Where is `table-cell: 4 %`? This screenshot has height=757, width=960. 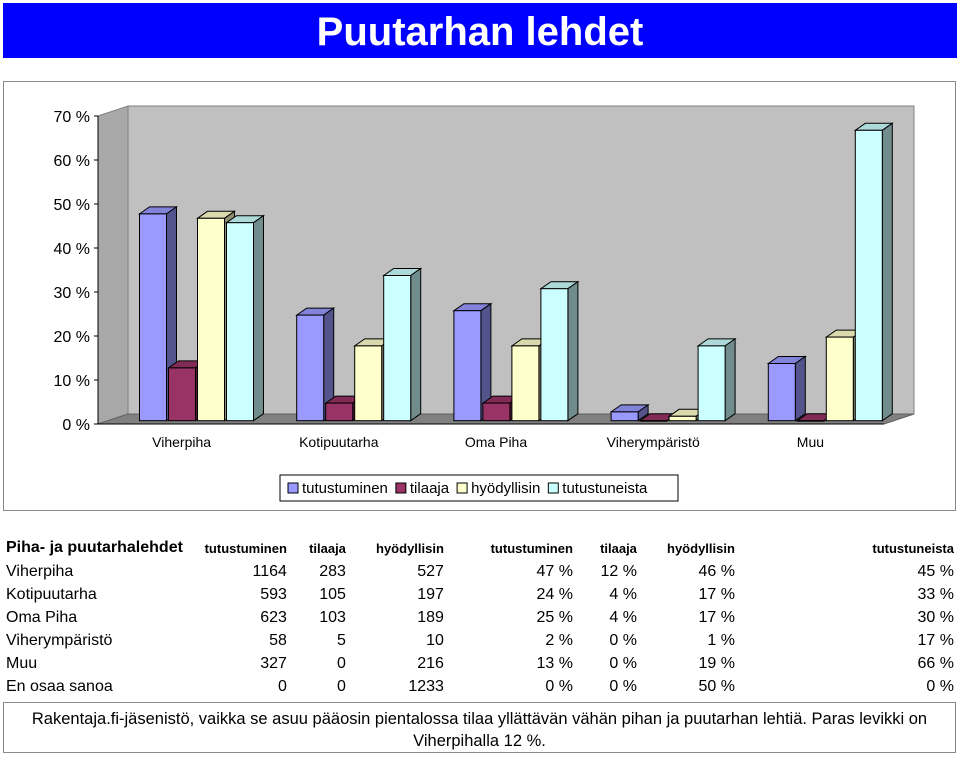 table-cell: 4 % is located at coordinates (623, 617).